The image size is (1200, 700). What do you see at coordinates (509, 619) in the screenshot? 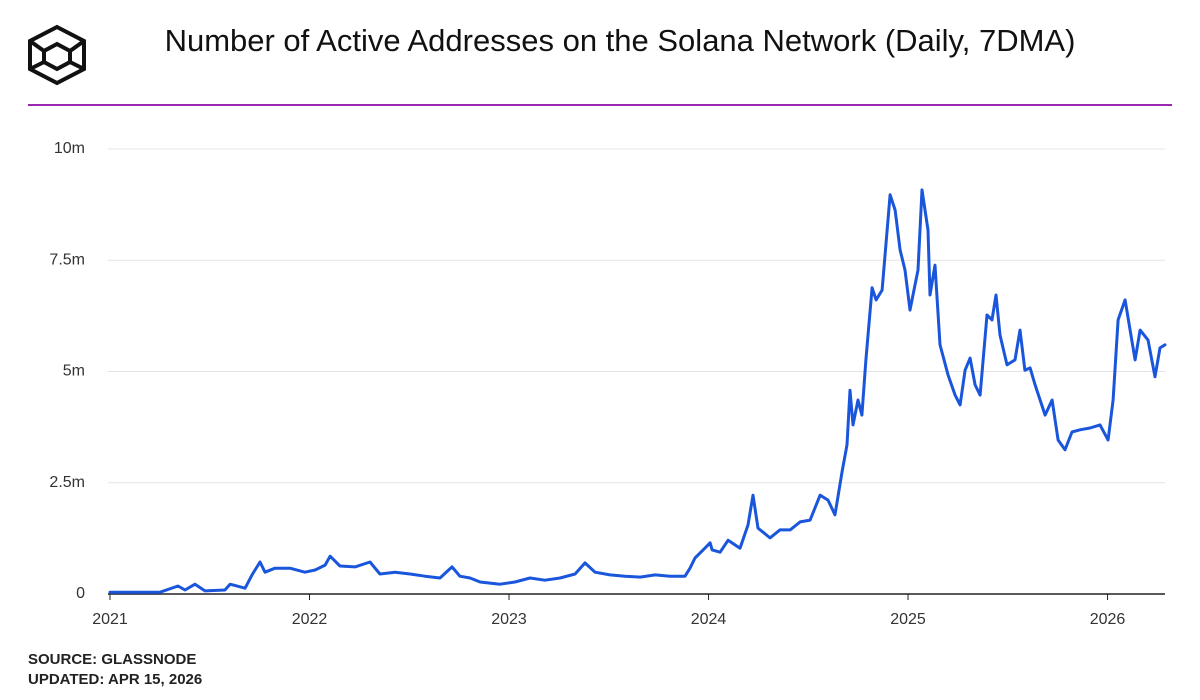
I see `x-tick-label: 2023` at bounding box center [509, 619].